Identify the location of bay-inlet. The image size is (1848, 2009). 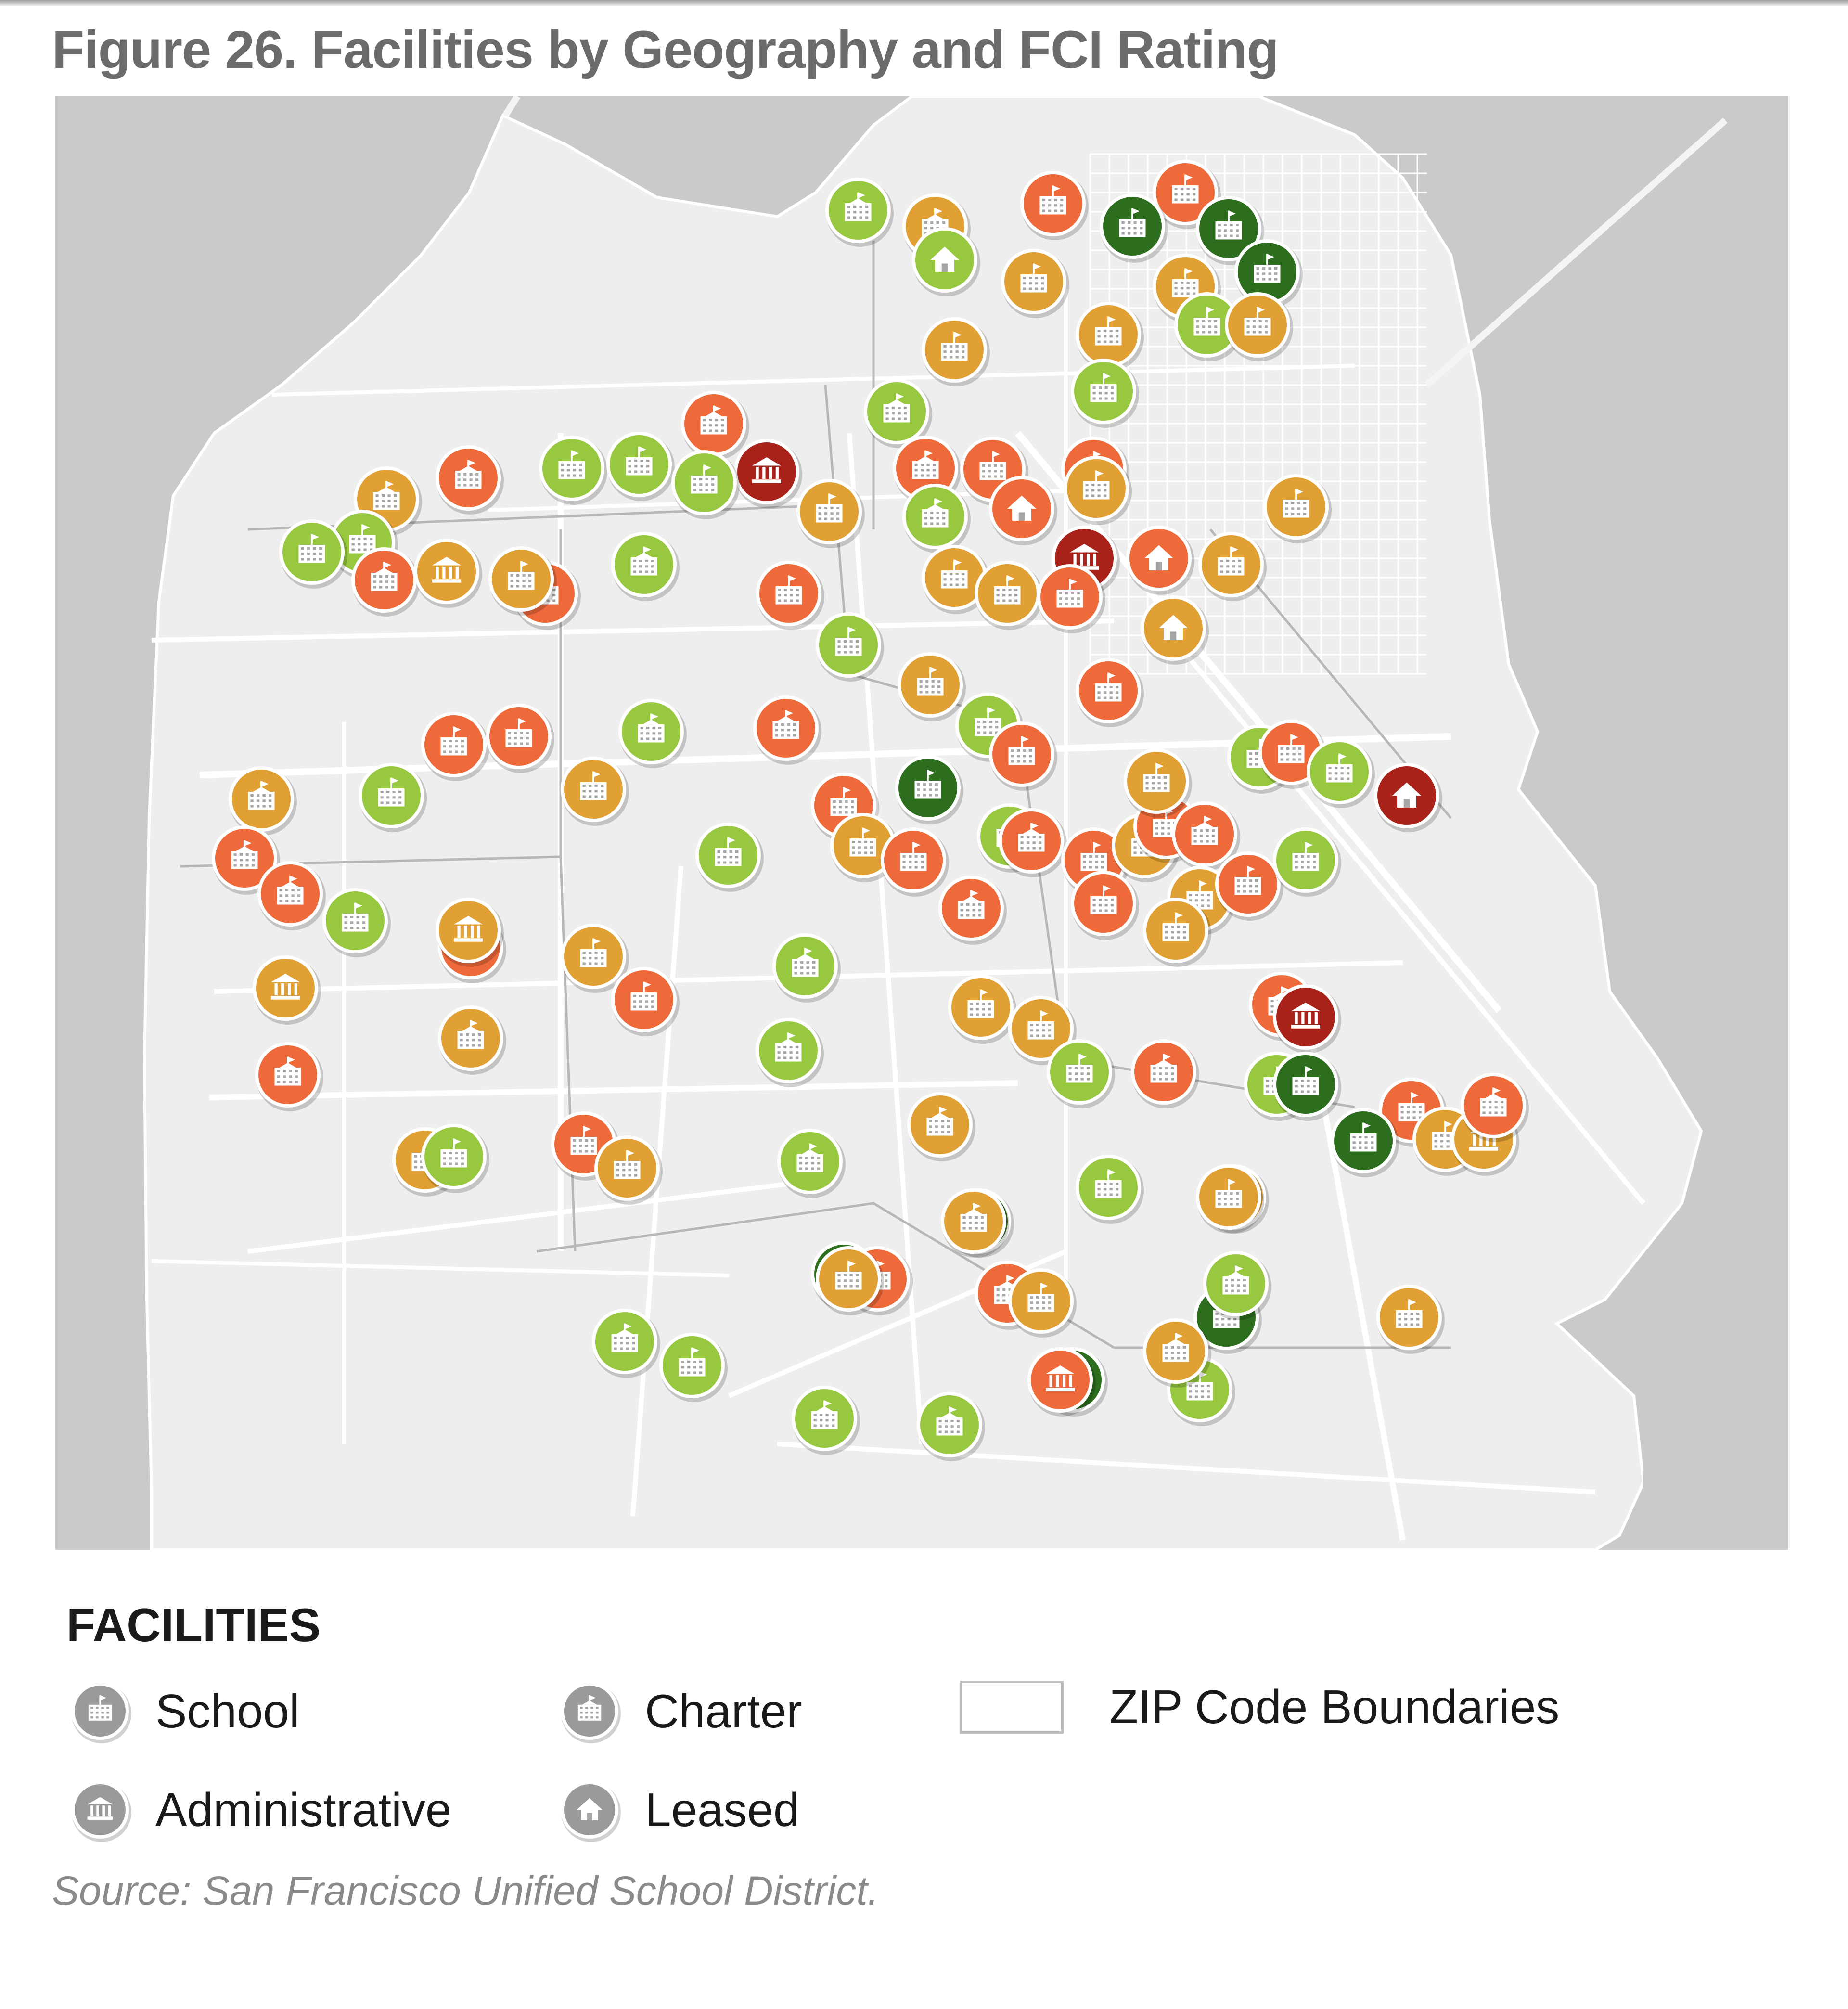
(1715, 1439).